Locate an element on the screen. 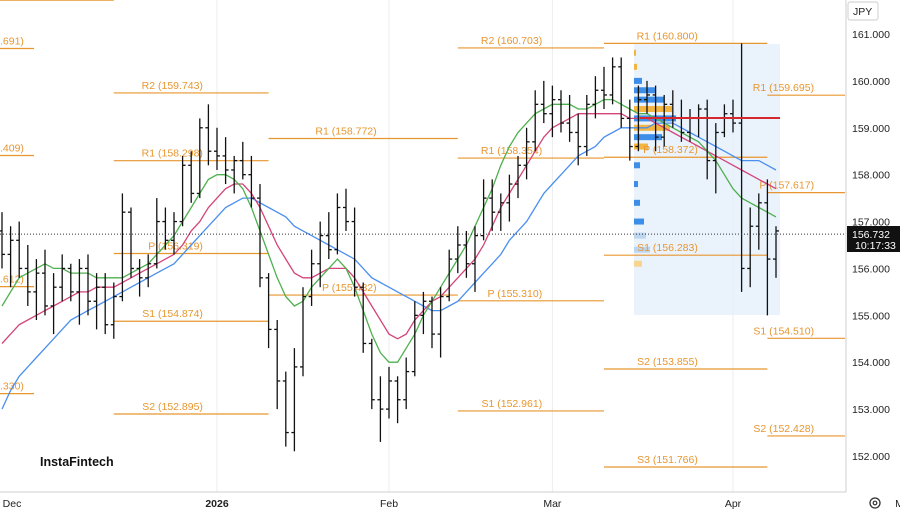  price-tick: 160.000 is located at coordinates (871, 82).